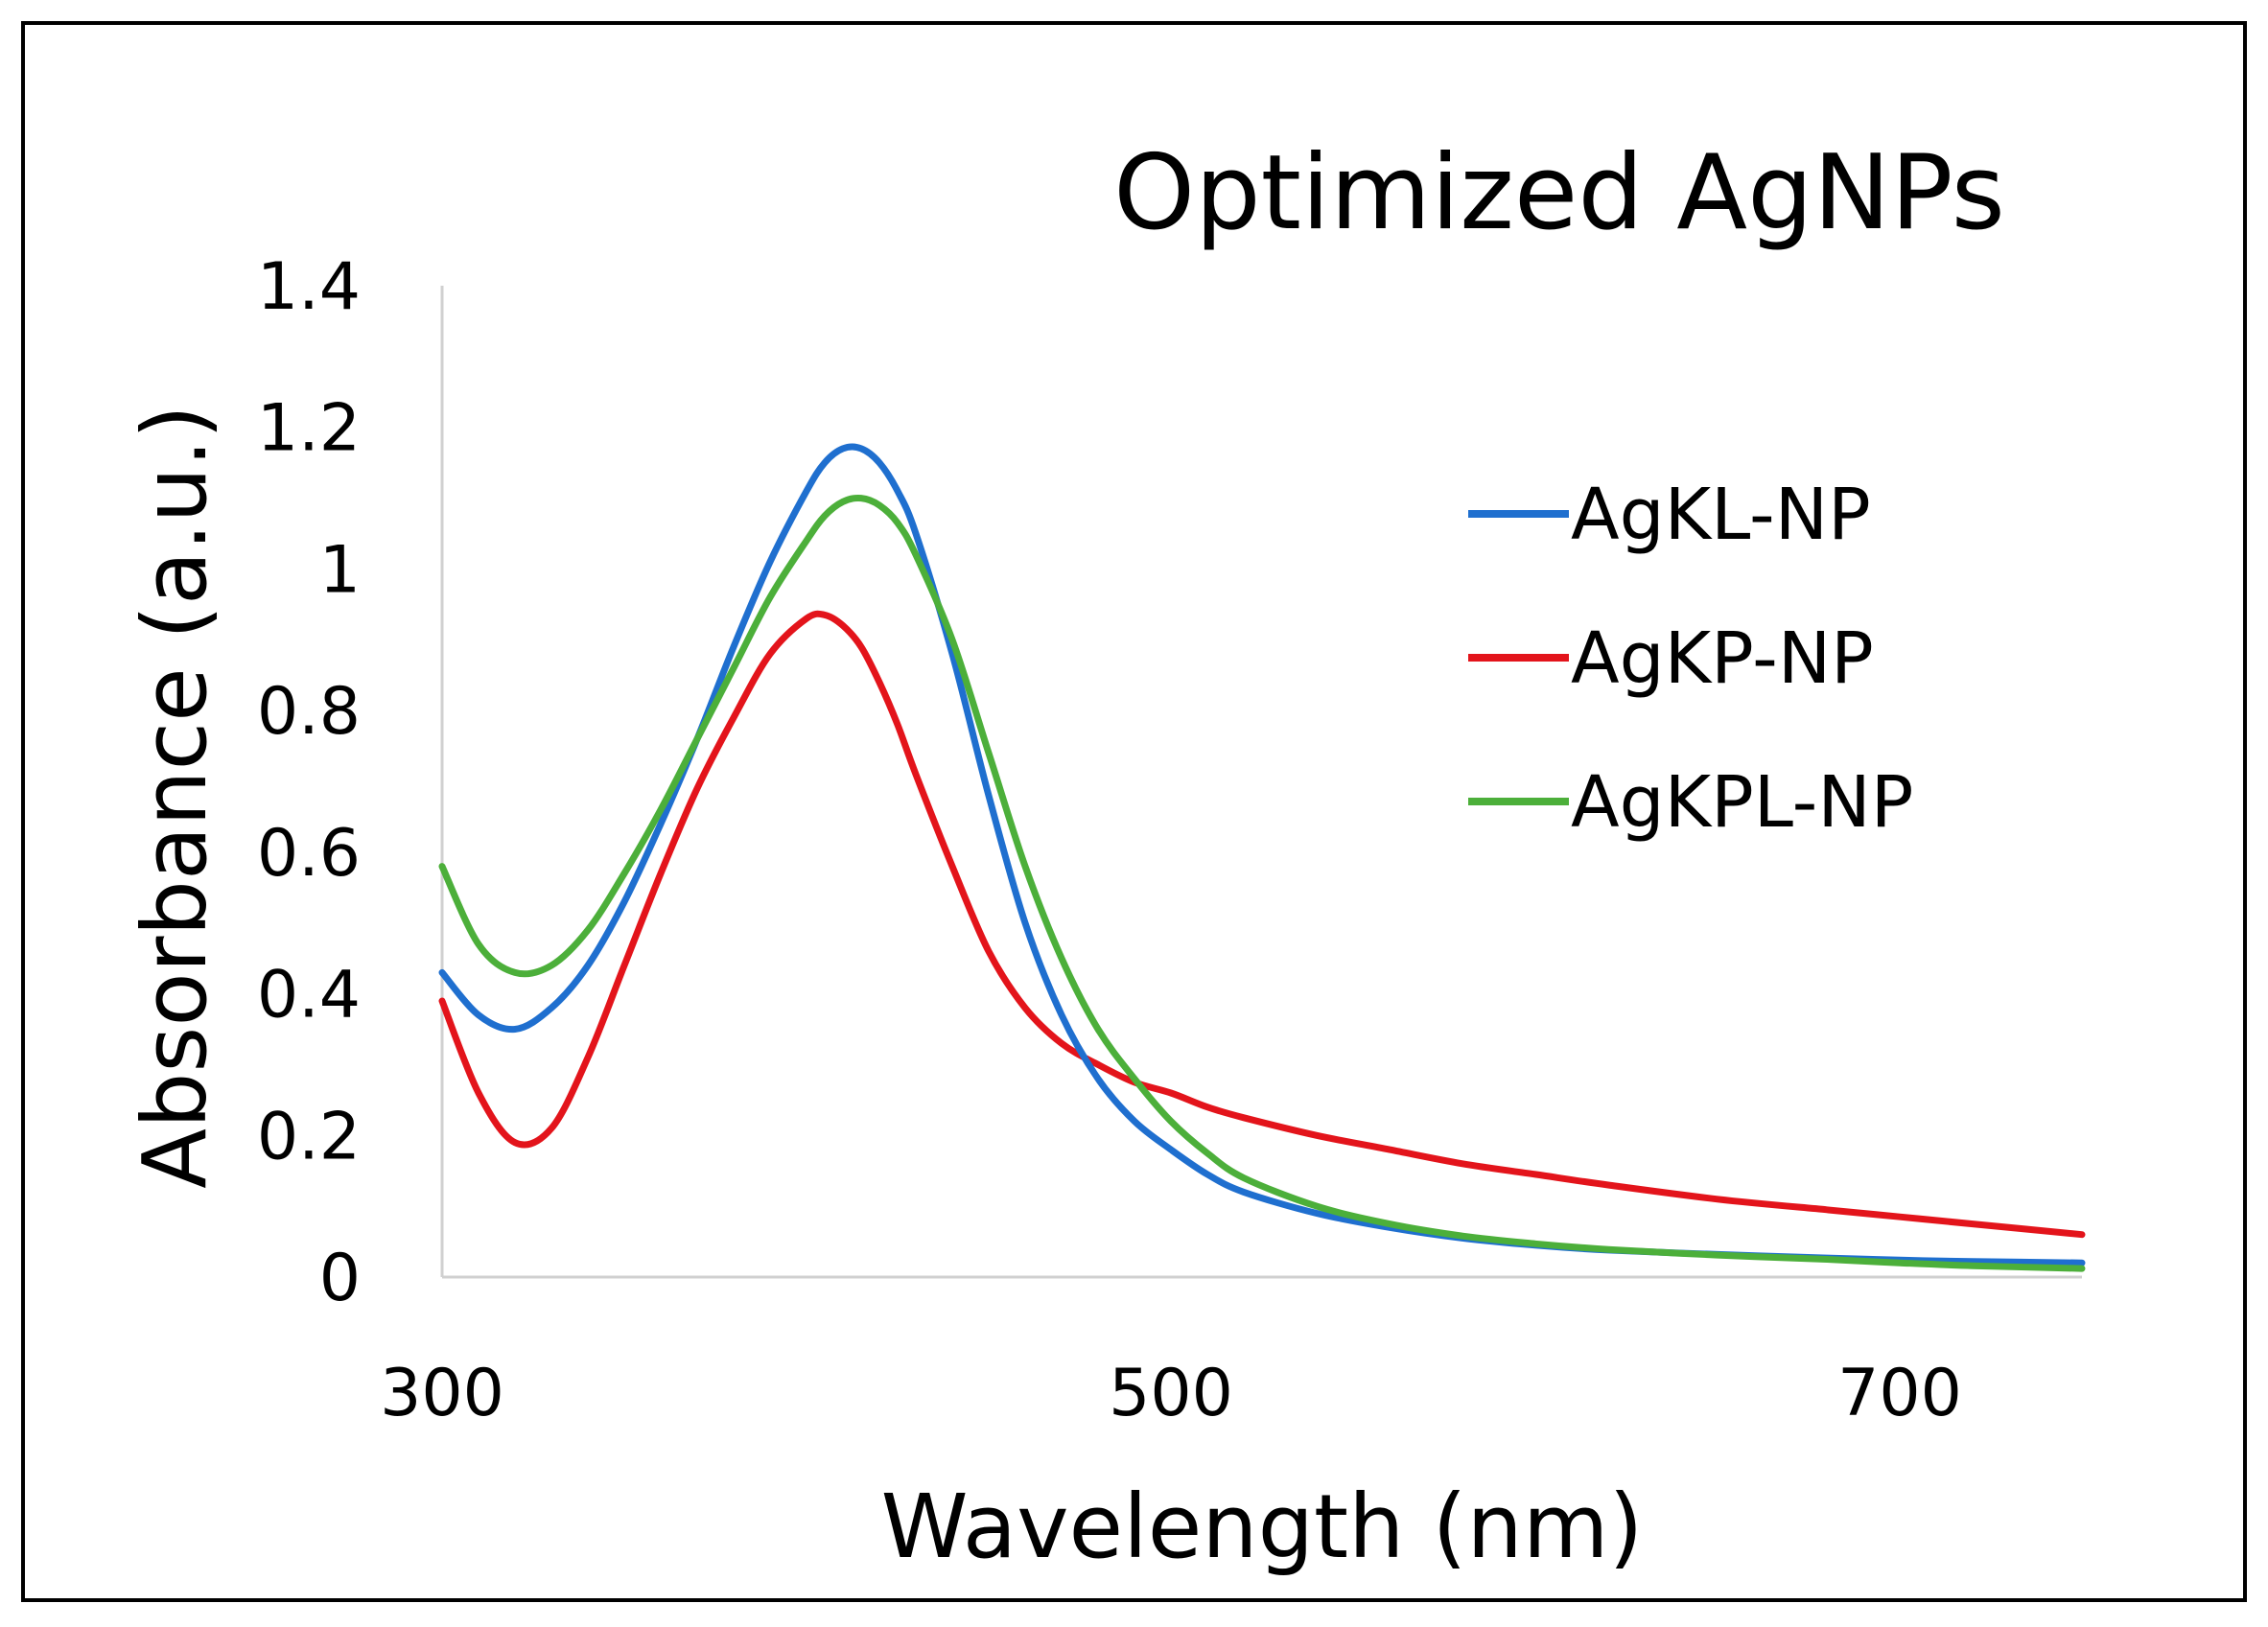  I want to click on x-tick-label: 300, so click(442, 1393).